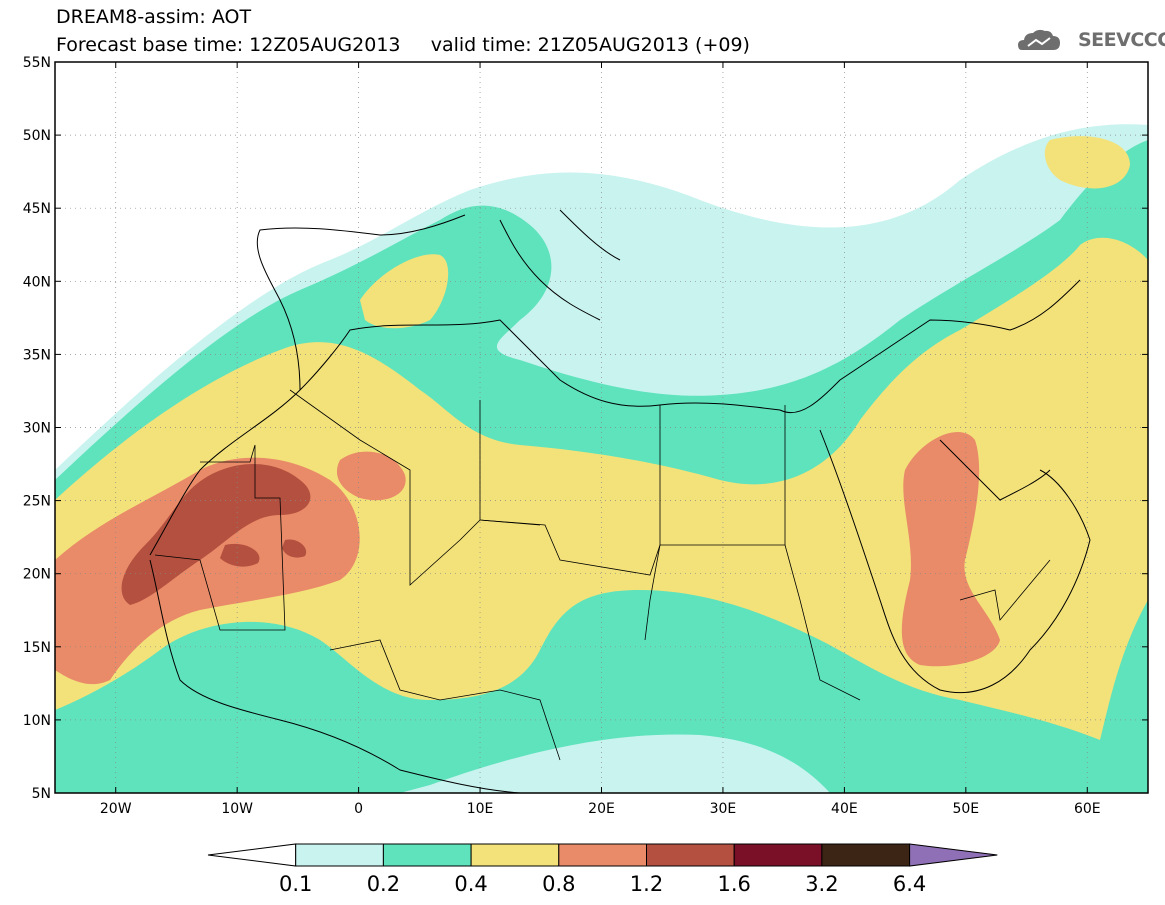 This screenshot has height=905, width=1165. Describe the element at coordinates (37, 136) in the screenshot. I see `lat-tick-label: 50N` at that location.